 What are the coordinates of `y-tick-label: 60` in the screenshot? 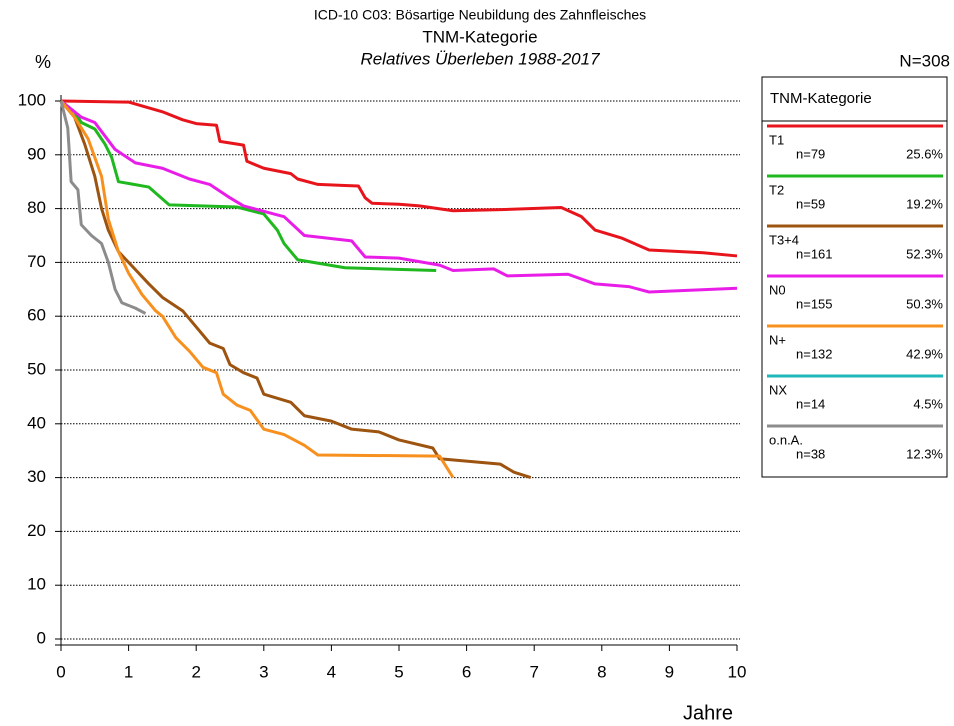 It's located at (36, 315).